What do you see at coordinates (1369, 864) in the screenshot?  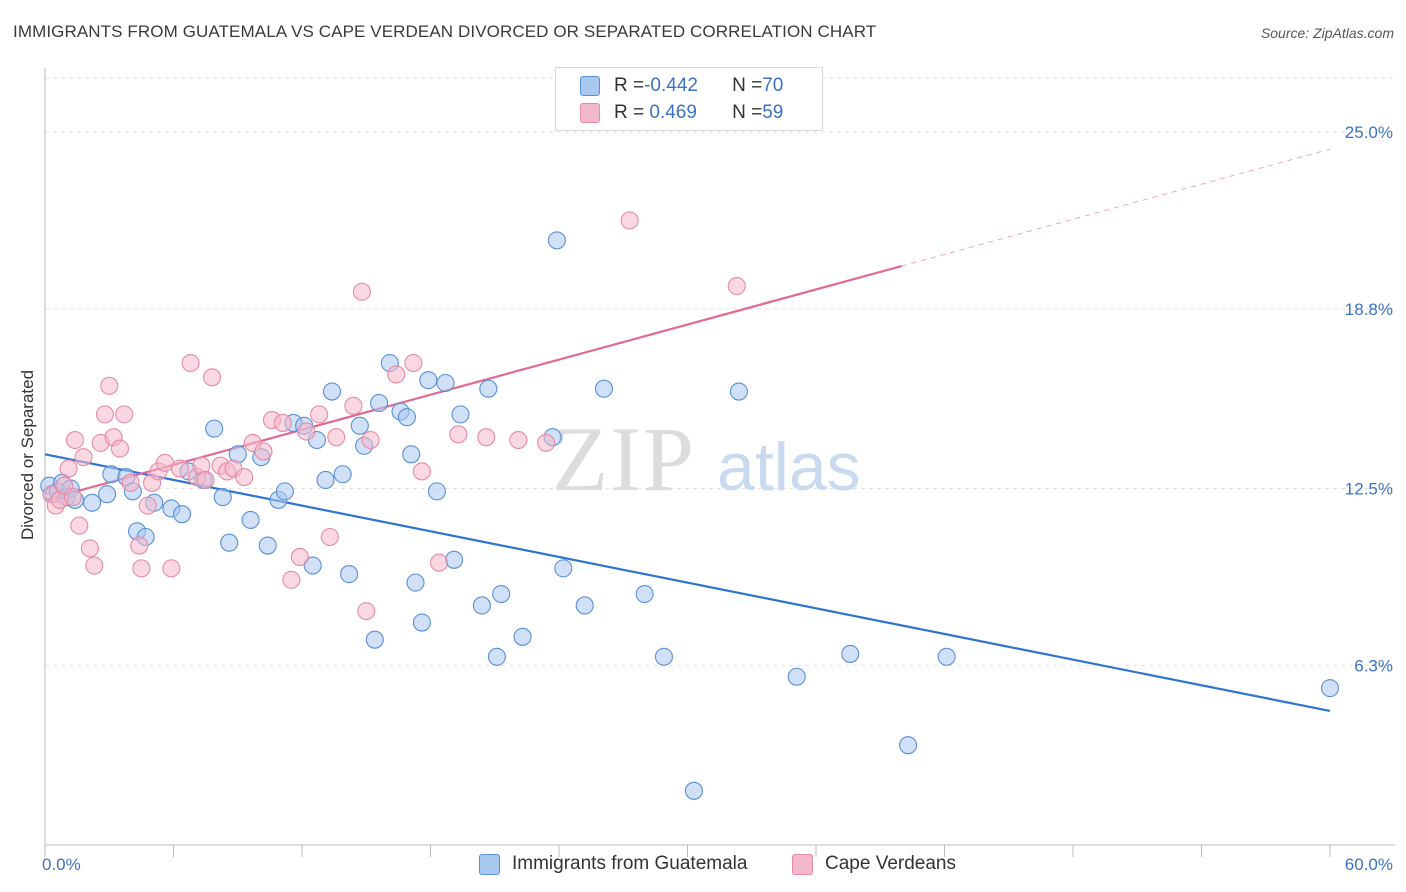 I see `x-tick-label-max: 60.0%` at bounding box center [1369, 864].